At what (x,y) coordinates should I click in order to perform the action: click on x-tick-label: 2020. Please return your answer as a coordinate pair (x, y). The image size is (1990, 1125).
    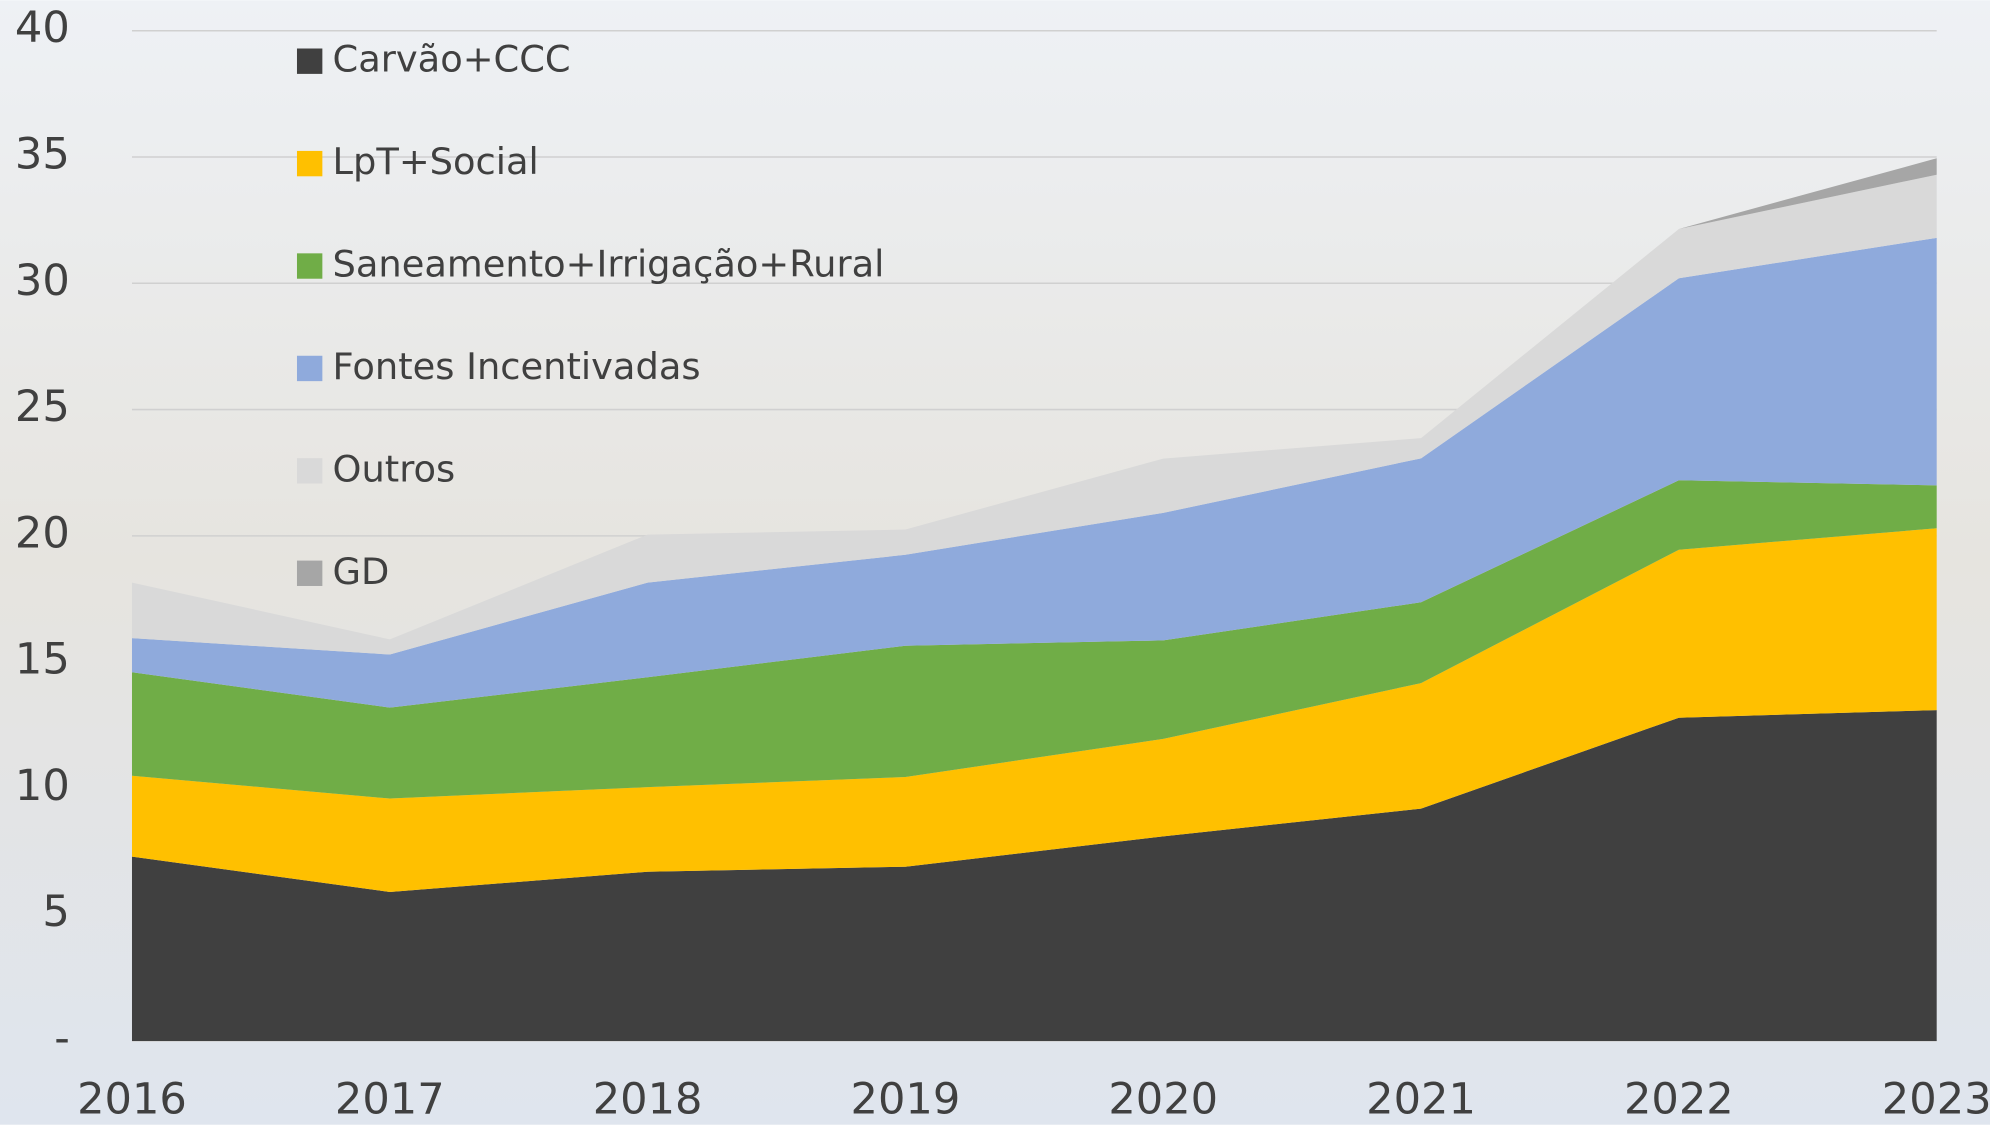
    Looking at the image, I should click on (1163, 1099).